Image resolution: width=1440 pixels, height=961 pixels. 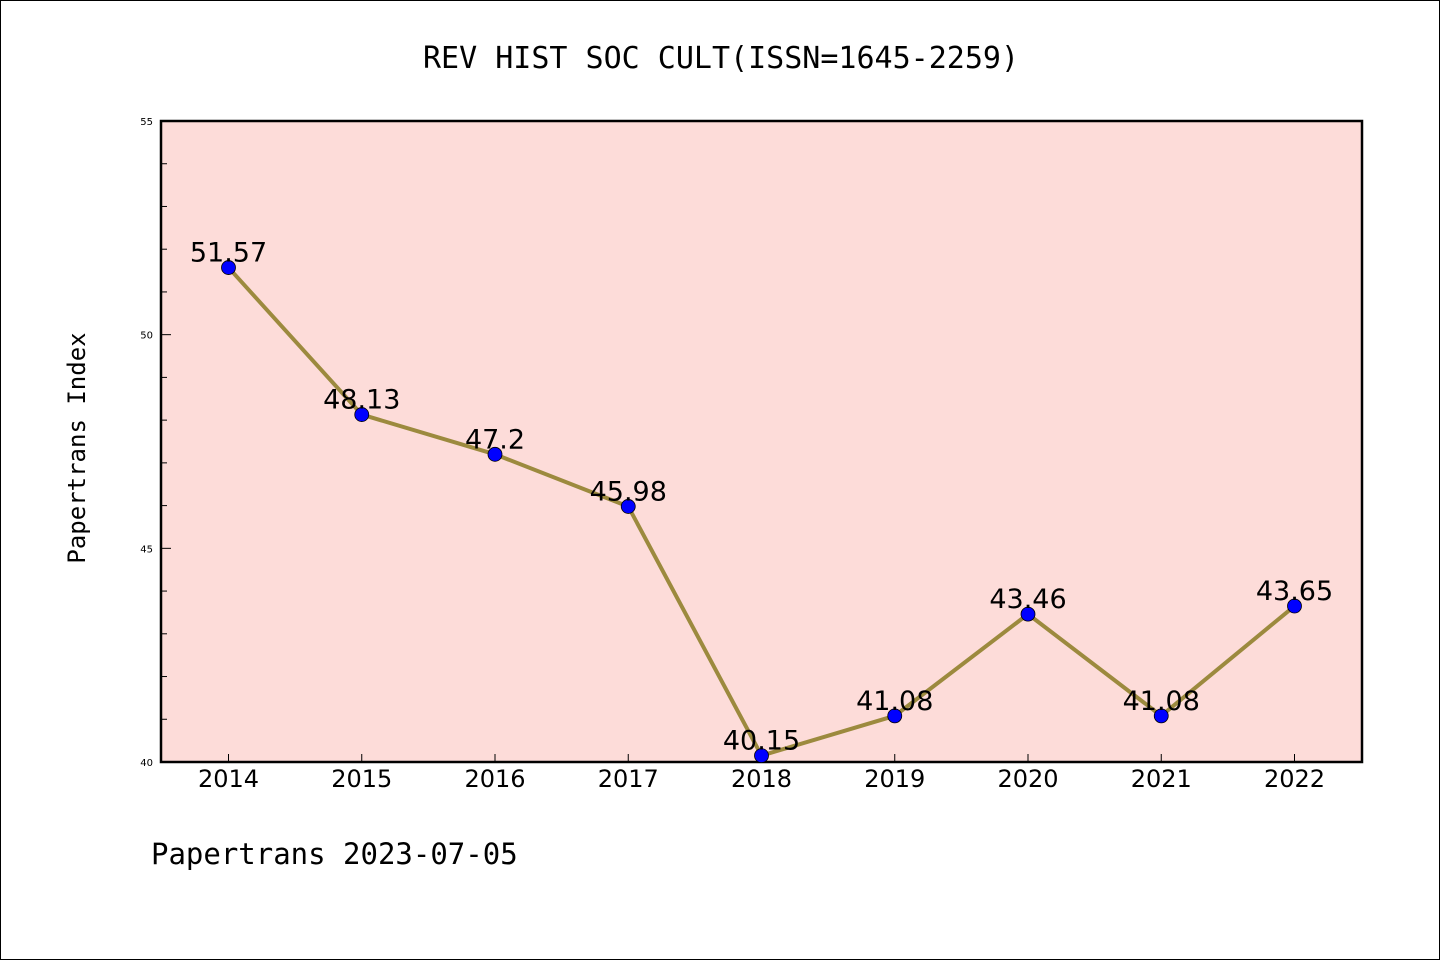 What do you see at coordinates (146, 763) in the screenshot?
I see `y-tick-label: 40` at bounding box center [146, 763].